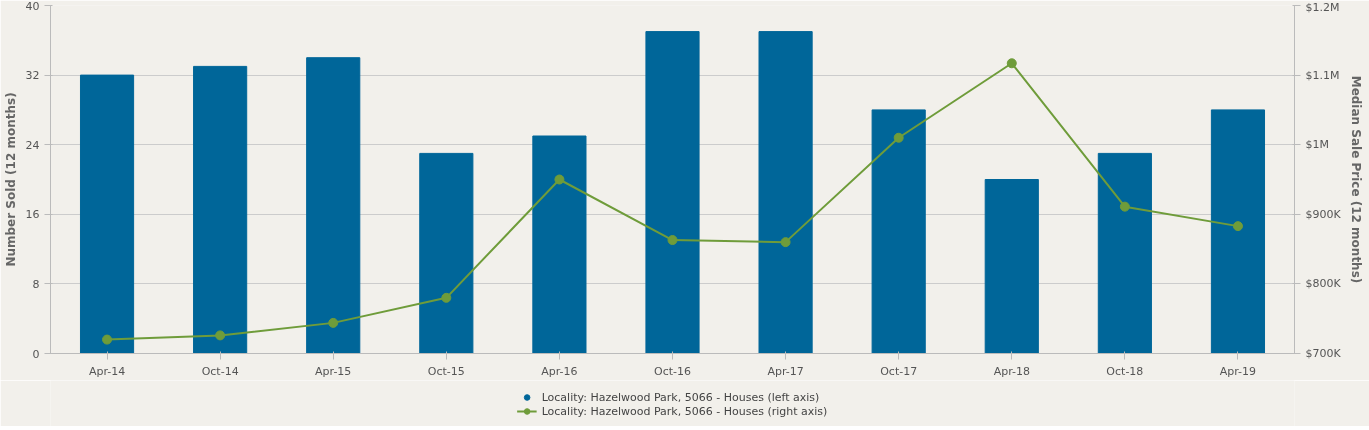 Image resolution: width=1369 pixels, height=430 pixels. I want to click on y2-tick-label: $1.1M, so click(1322, 75).